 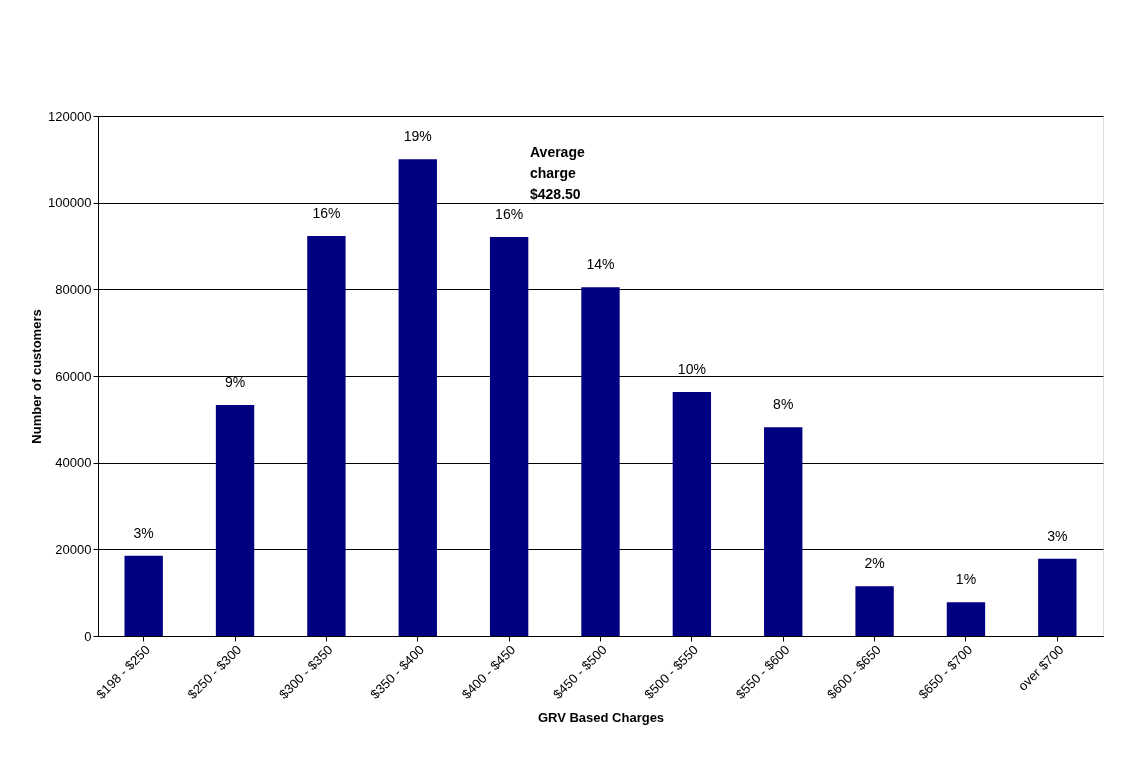 I want to click on y-axis-title: Number of customers, so click(x=37, y=376).